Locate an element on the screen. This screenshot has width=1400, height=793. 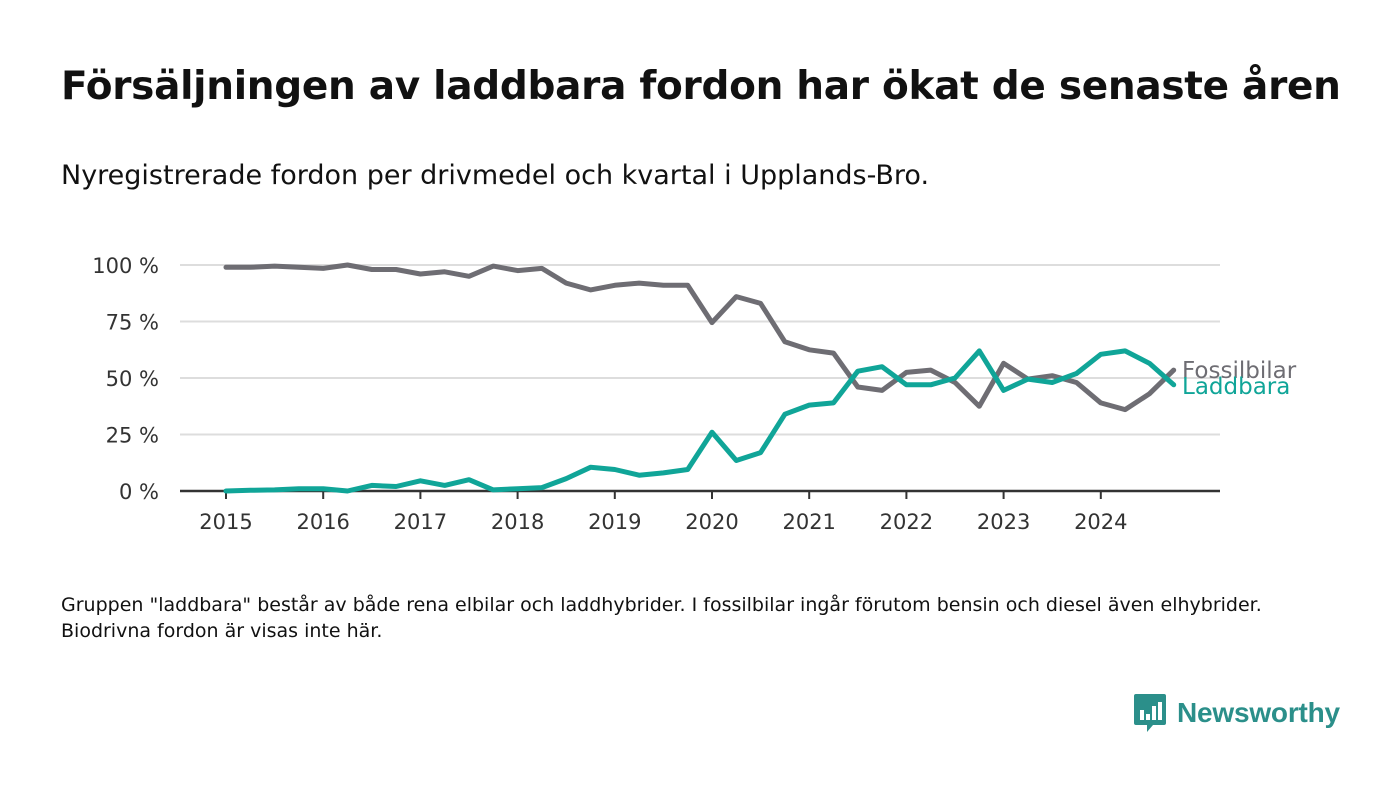
series-line-fossilbilar is located at coordinates (700, 337).